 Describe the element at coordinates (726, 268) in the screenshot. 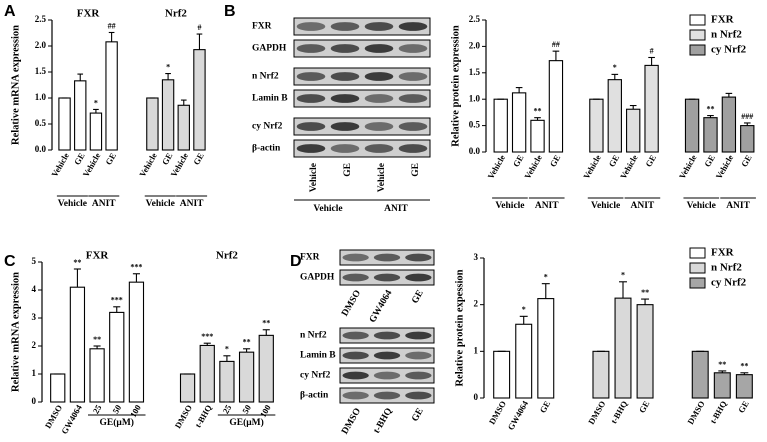

I see `legend-label: n Nrf2` at that location.